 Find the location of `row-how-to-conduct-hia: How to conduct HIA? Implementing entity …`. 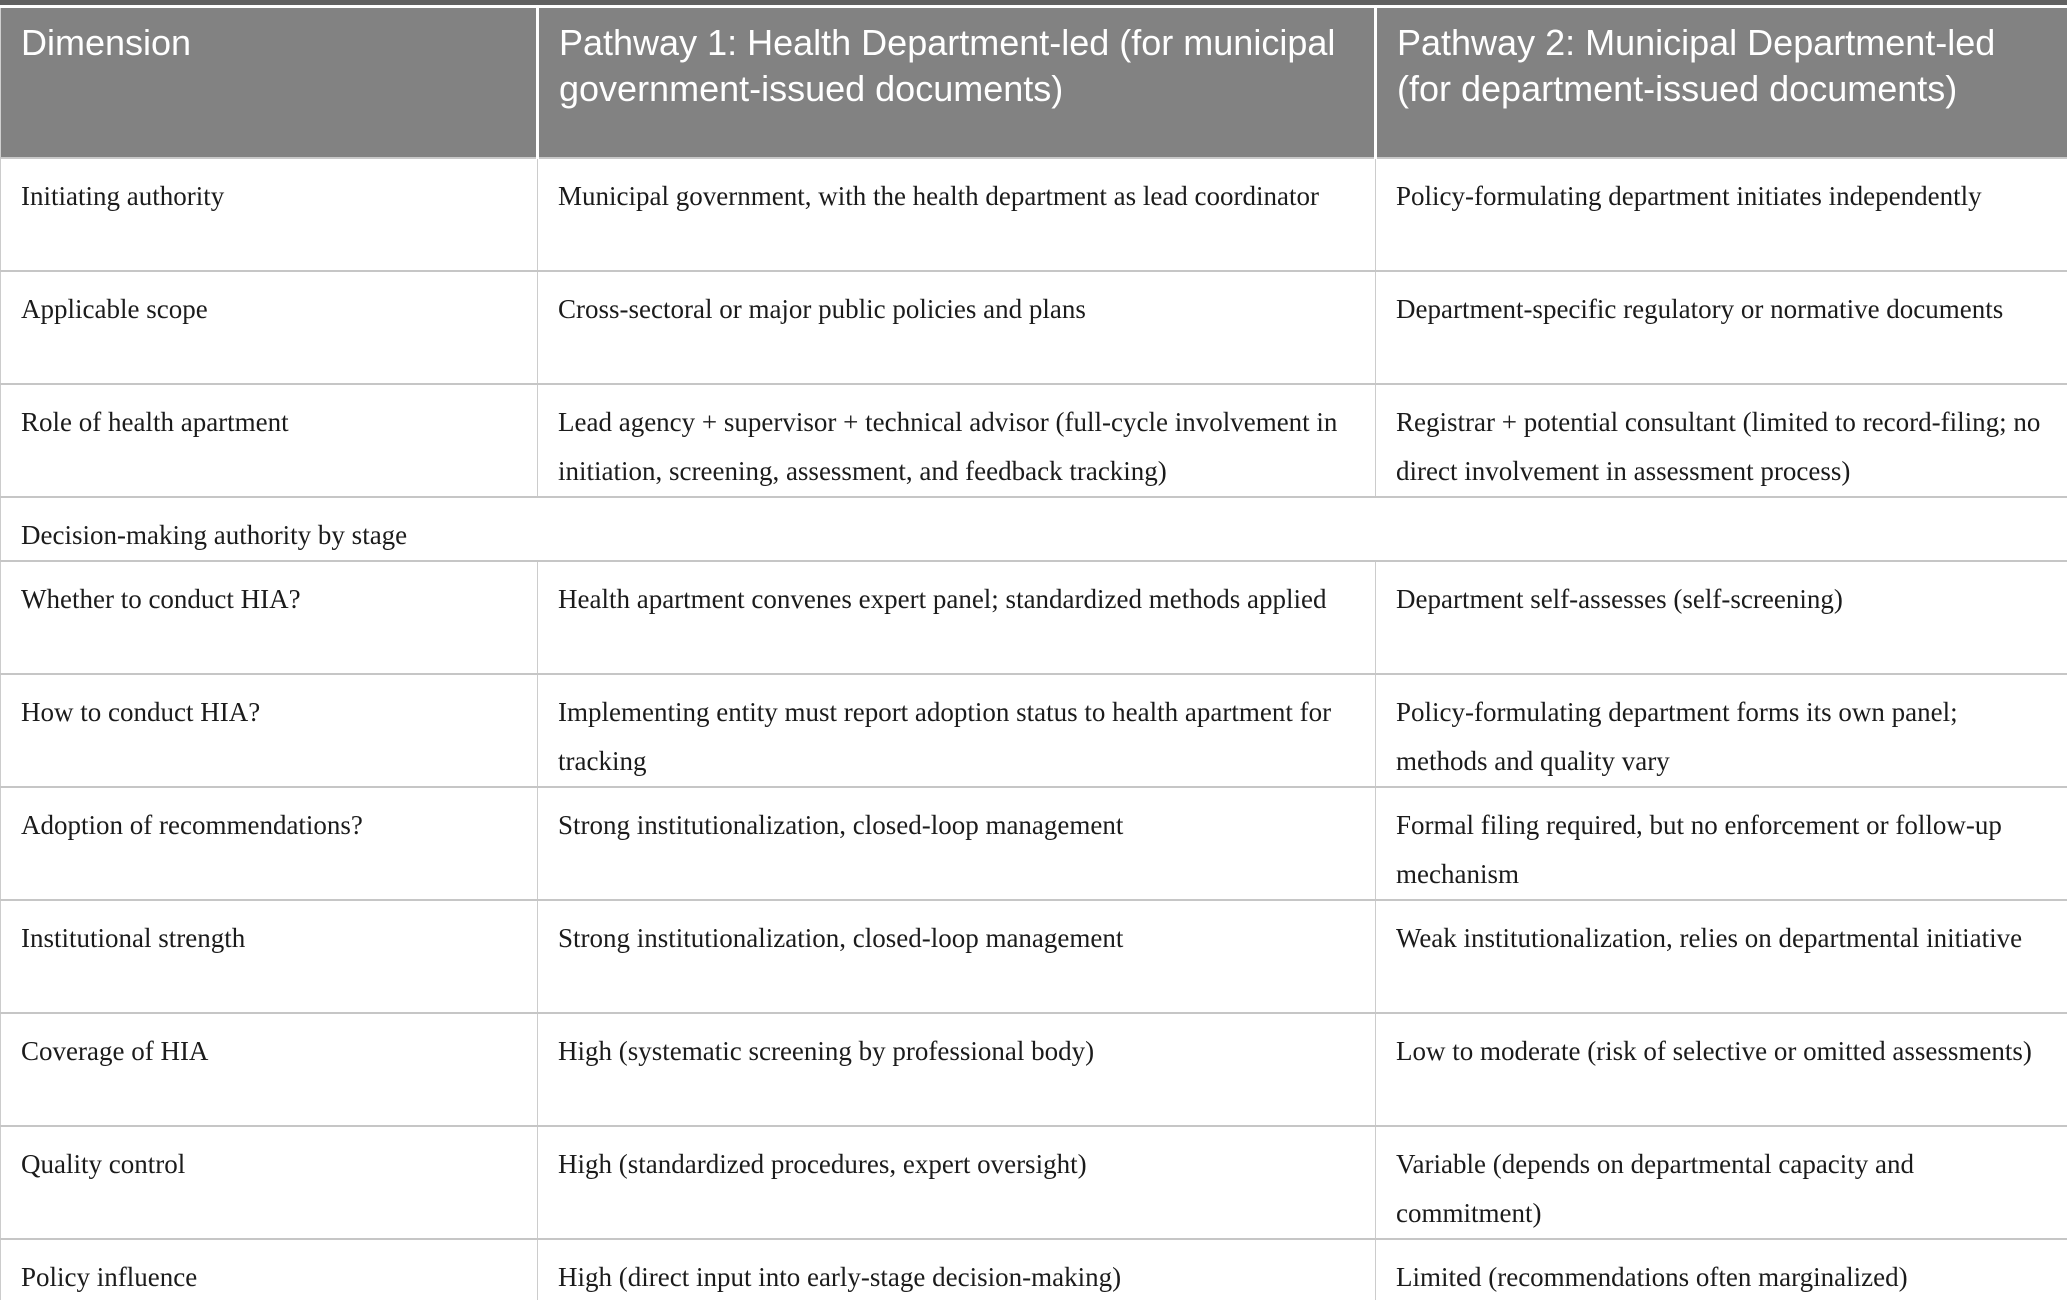

row-how-to-conduct-hia: How to conduct HIA? Implementing entity … is located at coordinates (1033, 730).